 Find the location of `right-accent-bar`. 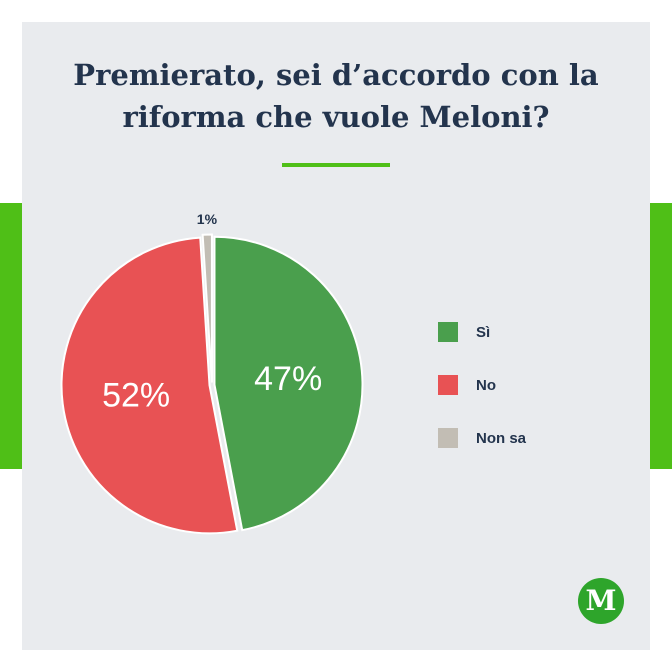

right-accent-bar is located at coordinates (661, 336).